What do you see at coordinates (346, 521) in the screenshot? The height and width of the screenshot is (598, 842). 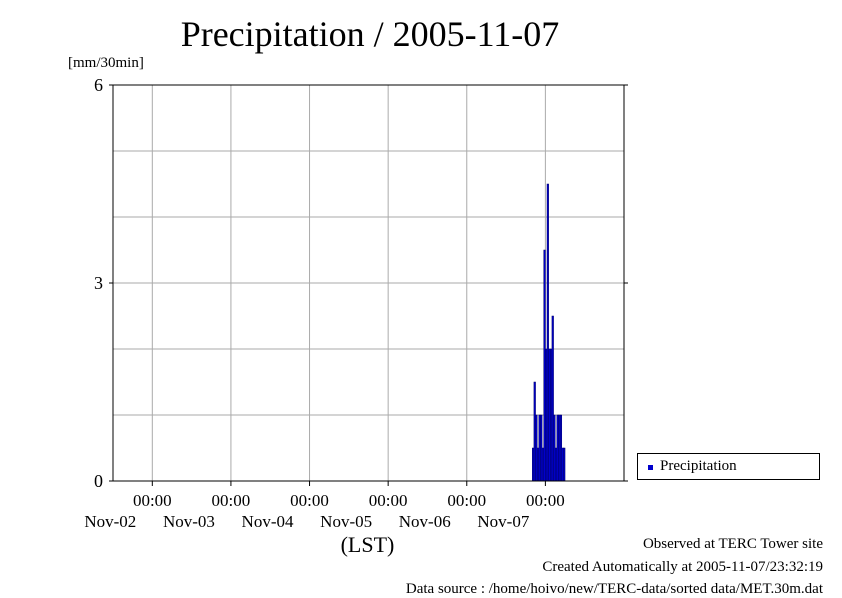 I see `x-tick-label-date: Nov-05` at bounding box center [346, 521].